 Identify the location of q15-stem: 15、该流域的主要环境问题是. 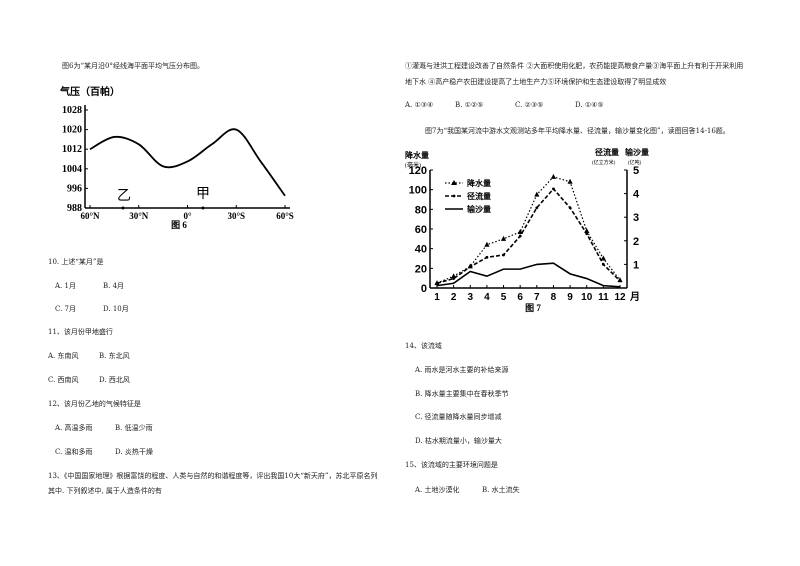
(451, 465).